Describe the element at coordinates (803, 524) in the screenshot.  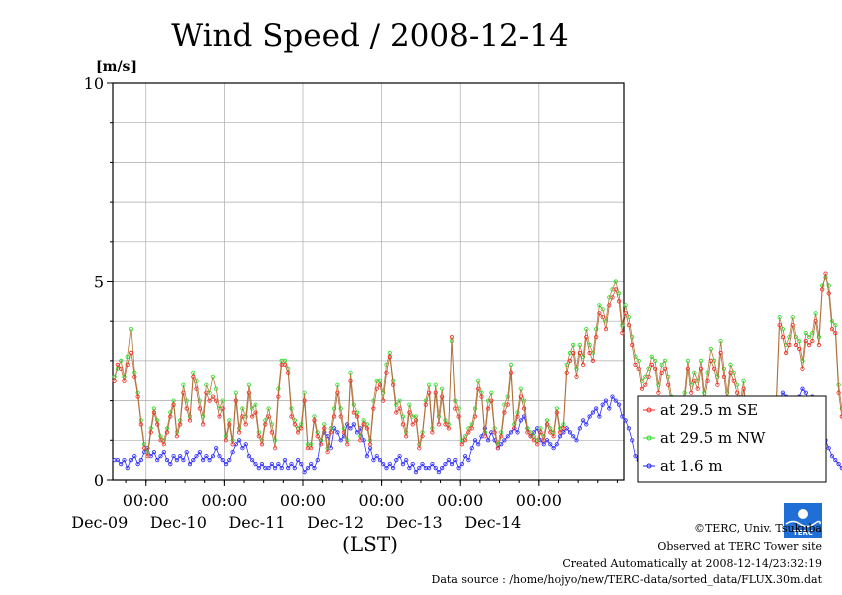
I see `logo-wave-icon` at that location.